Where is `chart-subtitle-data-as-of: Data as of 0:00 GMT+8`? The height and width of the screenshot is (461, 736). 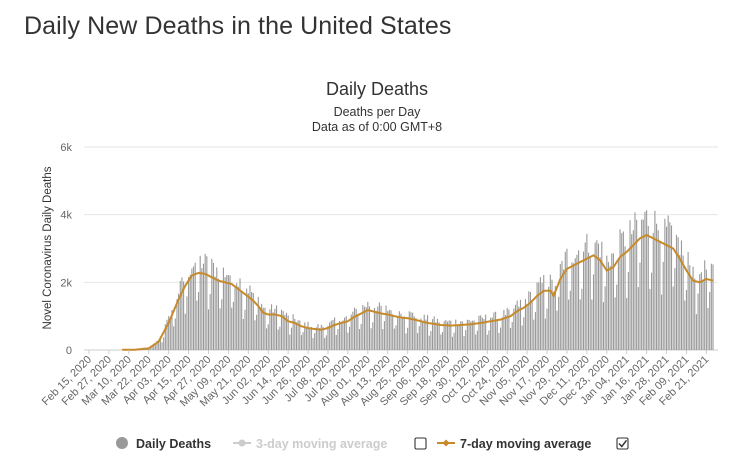
chart-subtitle-data-as-of: Data as of 0:00 GMT+8 is located at coordinates (377, 127).